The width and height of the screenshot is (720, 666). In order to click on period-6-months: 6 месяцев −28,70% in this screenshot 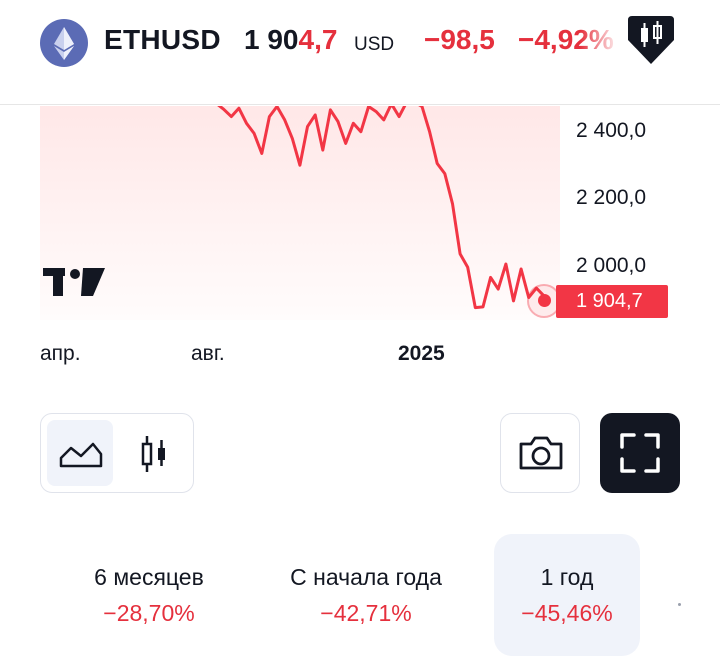, I will do `click(149, 595)`.